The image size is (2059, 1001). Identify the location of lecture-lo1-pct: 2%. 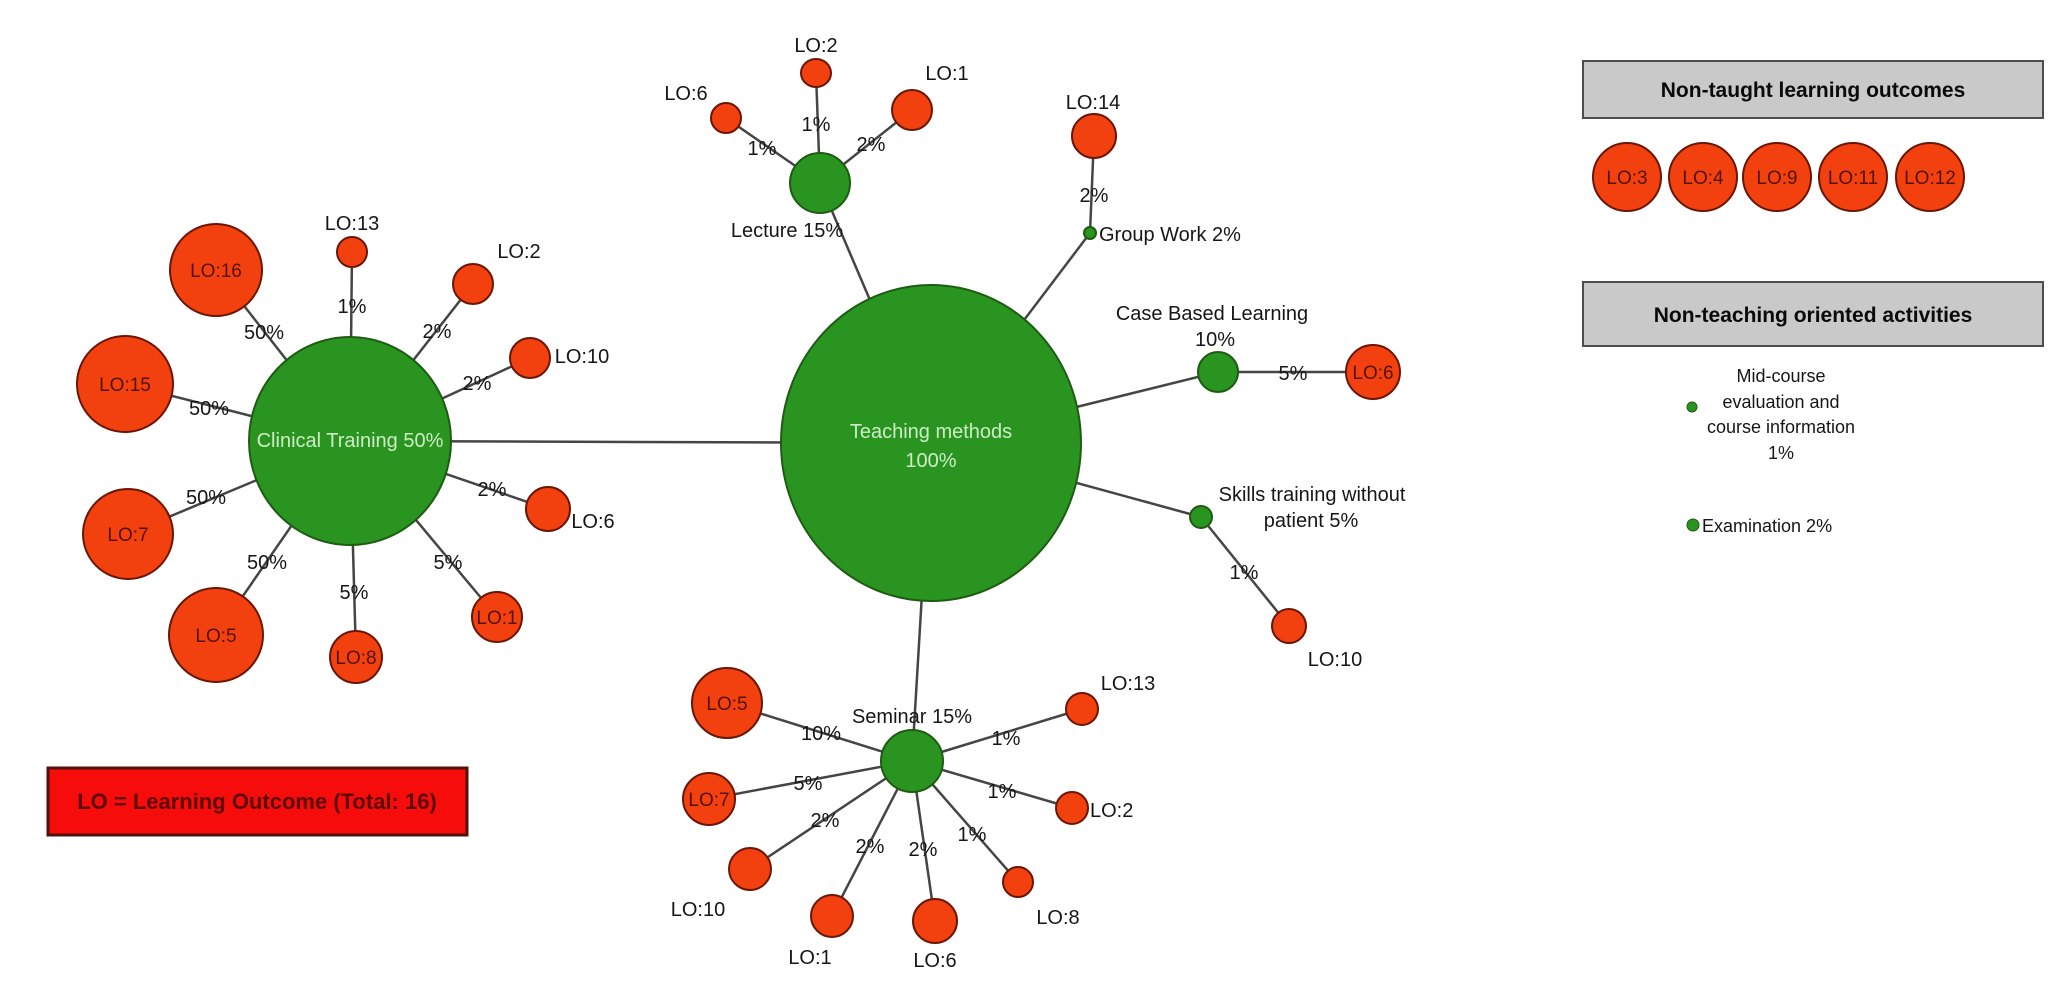
(871, 145).